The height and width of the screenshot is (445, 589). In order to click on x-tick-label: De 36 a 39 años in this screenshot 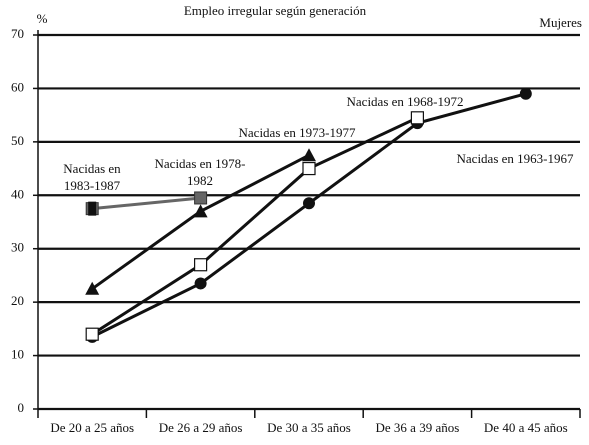, I will do `click(418, 427)`.